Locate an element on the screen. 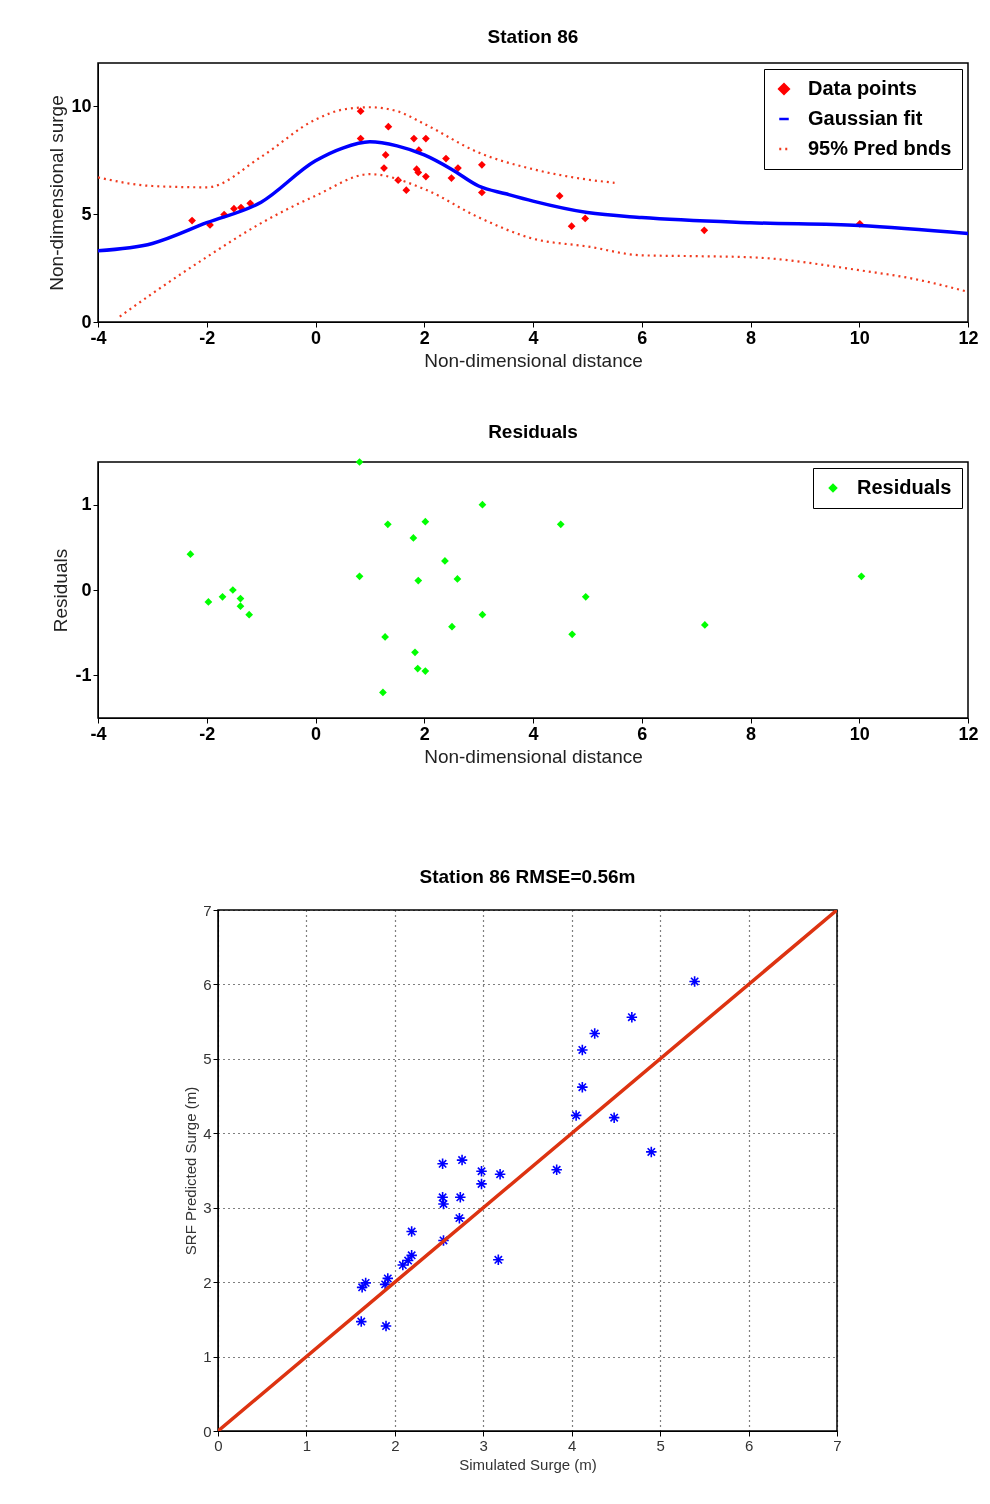 The width and height of the screenshot is (990, 1504). legend-label: 95% Pred bnds is located at coordinates (880, 148).